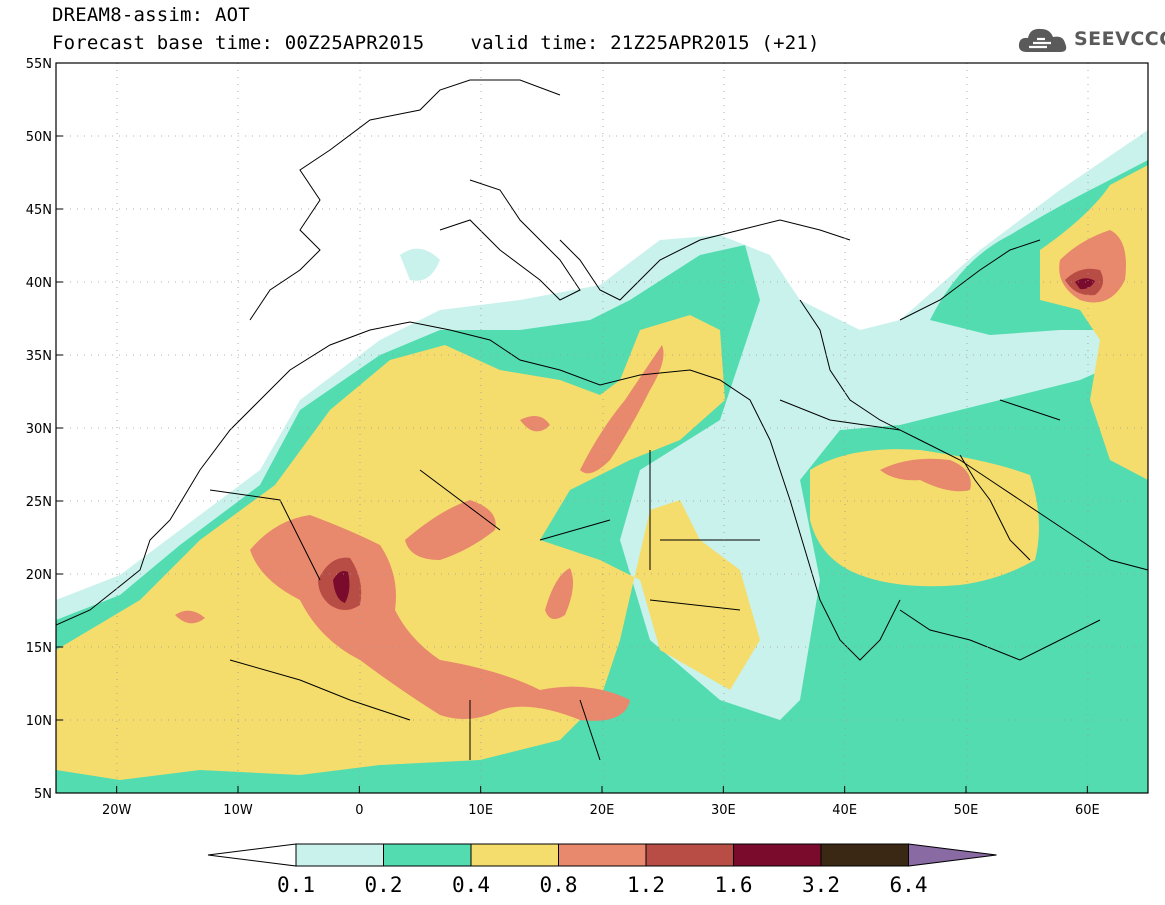 The height and width of the screenshot is (905, 1165). What do you see at coordinates (39, 648) in the screenshot?
I see `lat-tick-label: 15N` at bounding box center [39, 648].